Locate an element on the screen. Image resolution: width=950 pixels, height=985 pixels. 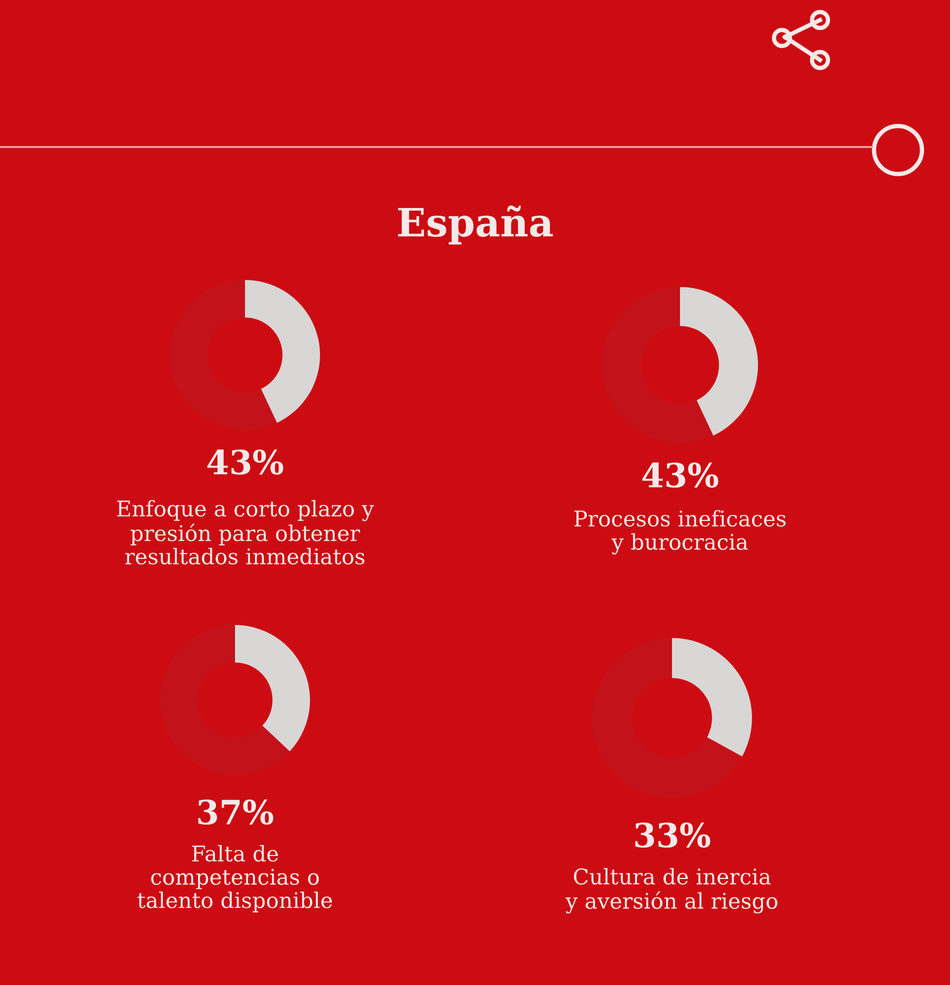
text: España is located at coordinates (475, 225).